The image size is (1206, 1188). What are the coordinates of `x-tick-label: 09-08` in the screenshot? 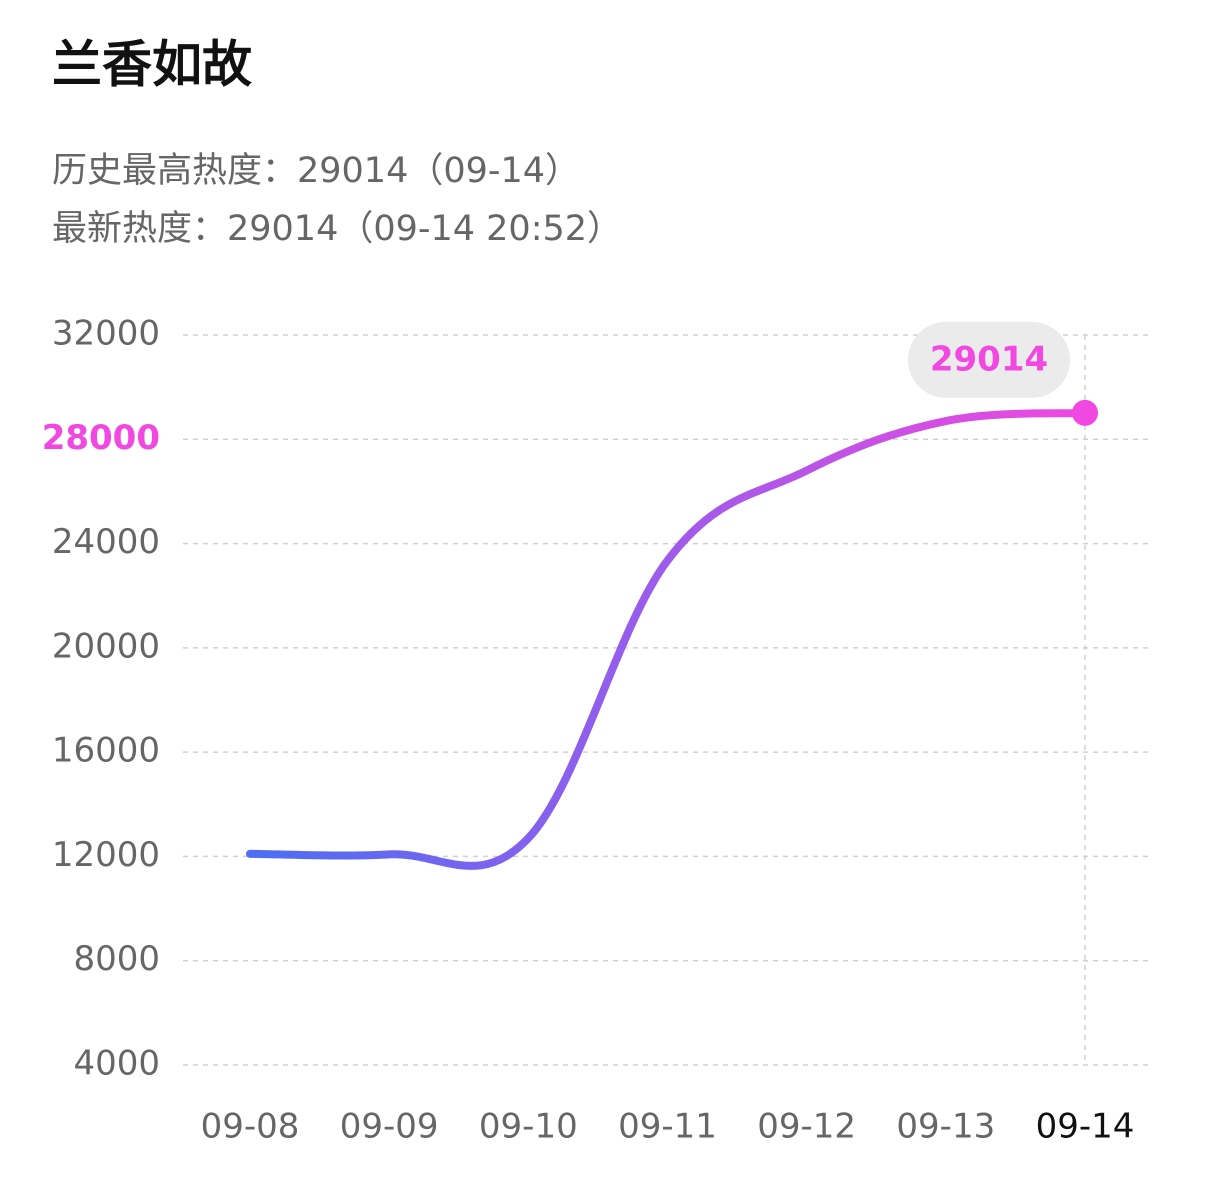 It's located at (250, 1127).